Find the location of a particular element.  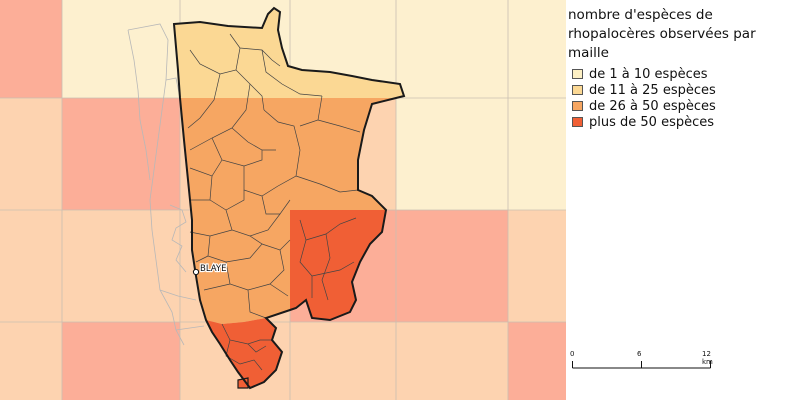

legend-item: de 11 à 25 espèces is located at coordinates (644, 90).